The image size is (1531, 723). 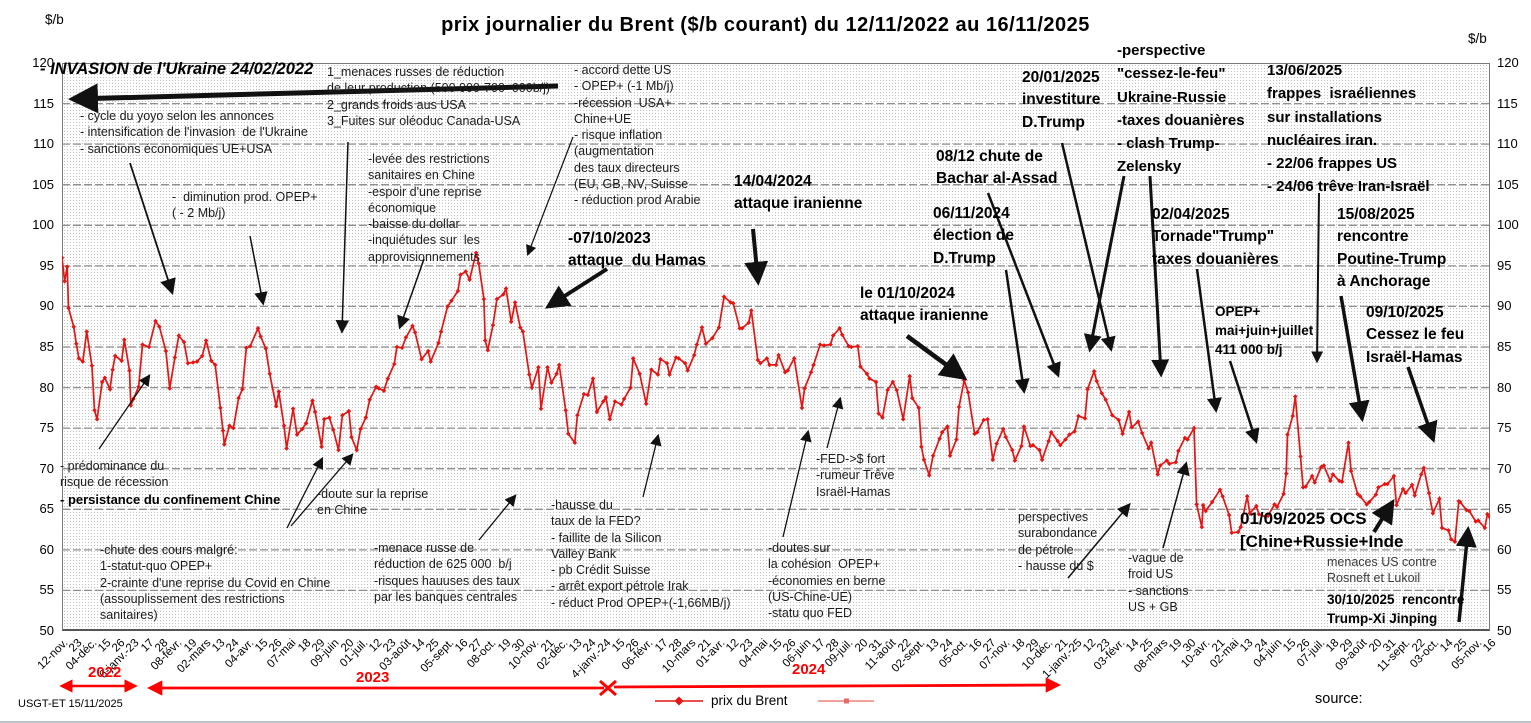 What do you see at coordinates (177, 69) in the screenshot?
I see `annotation-invasion-ukraine: - INVASION de l'Ukraine 24/02/2022` at bounding box center [177, 69].